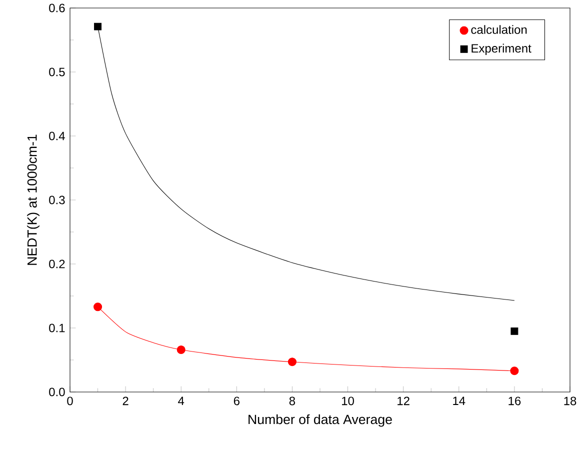 Image resolution: width=586 pixels, height=452 pixels. I want to click on x-tick-label: 16, so click(514, 401).